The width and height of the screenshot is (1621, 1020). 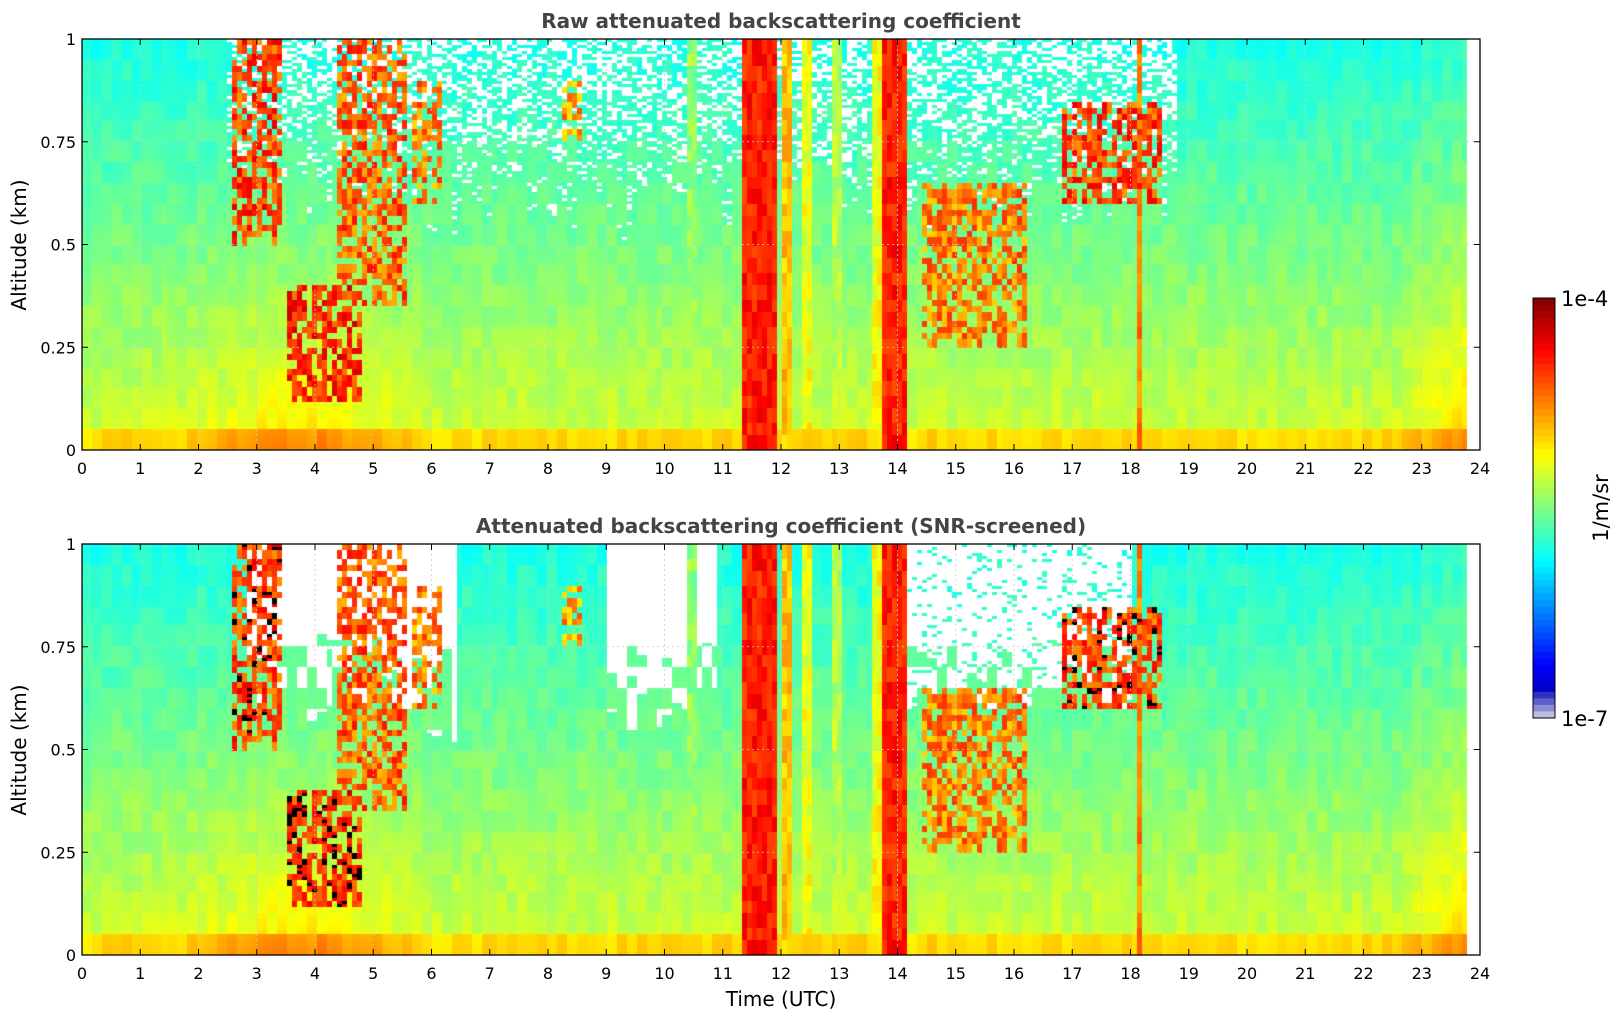 I want to click on x-tick-label: 10, so click(x=664, y=973).